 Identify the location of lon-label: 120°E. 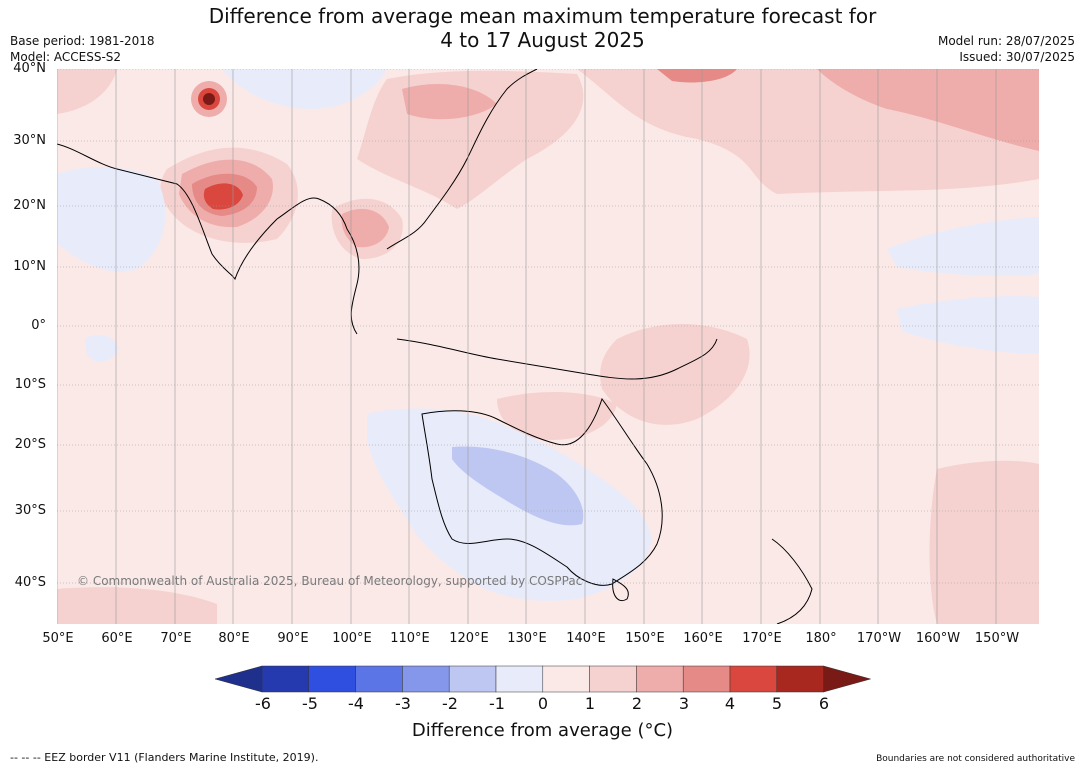
(469, 638).